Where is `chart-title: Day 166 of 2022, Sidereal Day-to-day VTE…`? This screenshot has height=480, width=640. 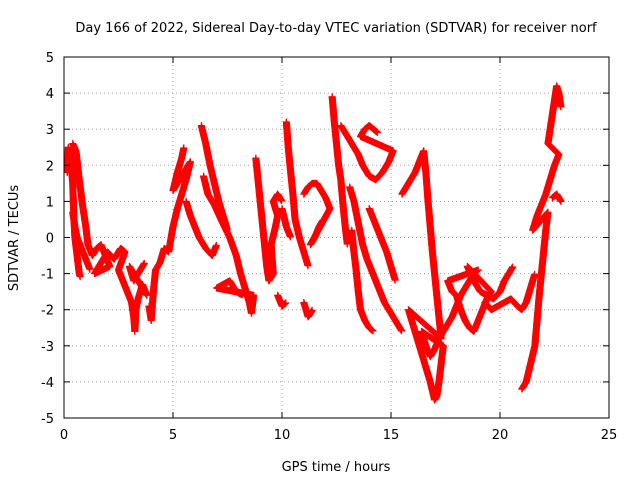 chart-title: Day 166 of 2022, Sidereal Day-to-day VTE… is located at coordinates (336, 28).